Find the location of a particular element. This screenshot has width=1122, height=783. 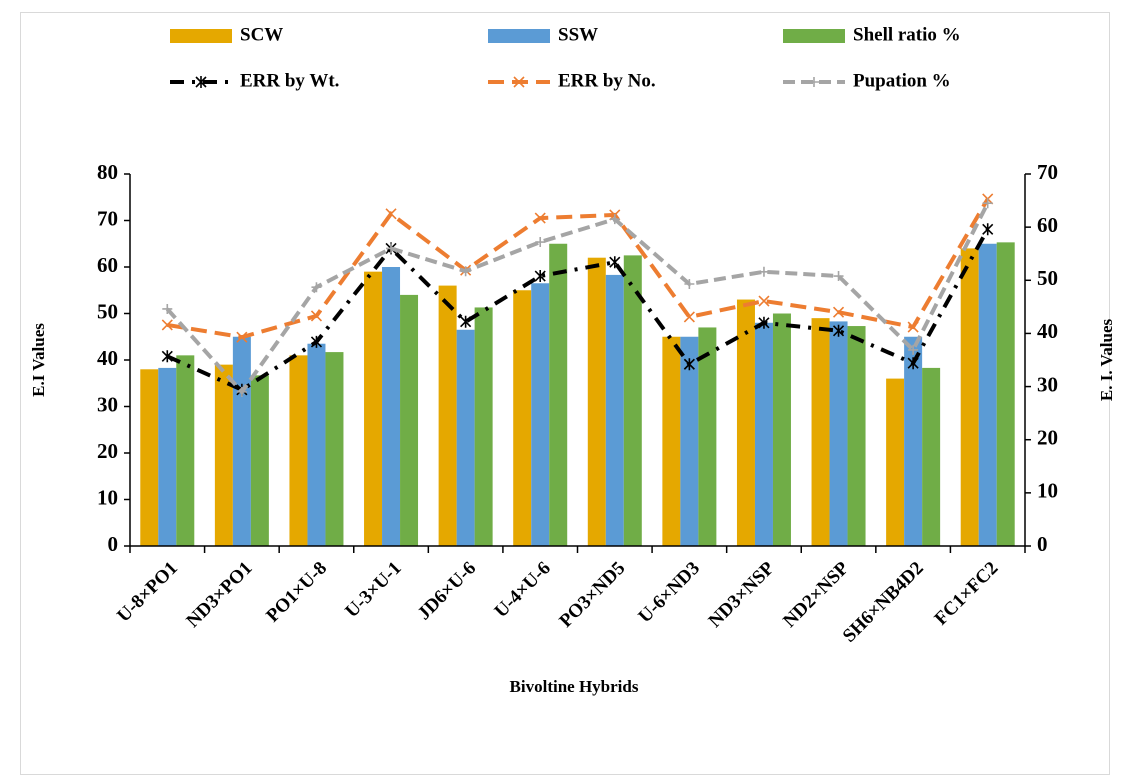

line is located at coordinates (578, 268).